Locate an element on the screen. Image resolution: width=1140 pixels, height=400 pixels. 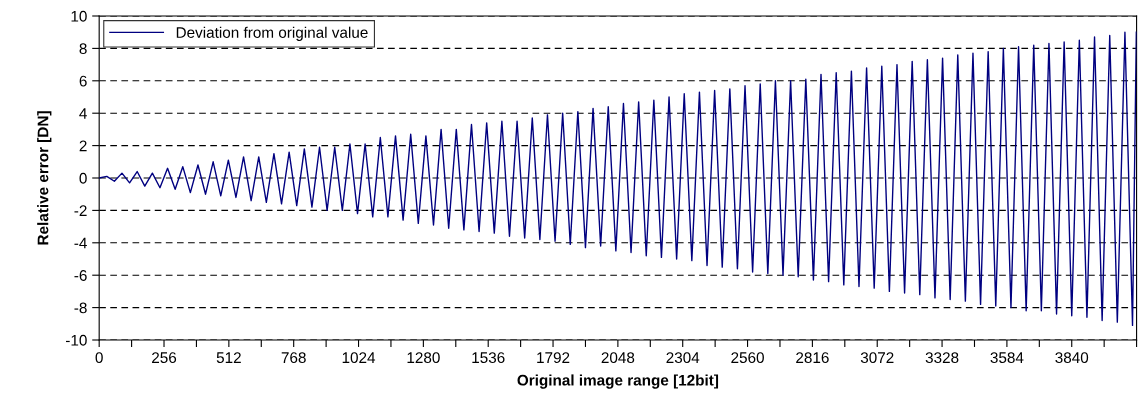
y-axis-title: Relative error [DN] is located at coordinates (44, 178).